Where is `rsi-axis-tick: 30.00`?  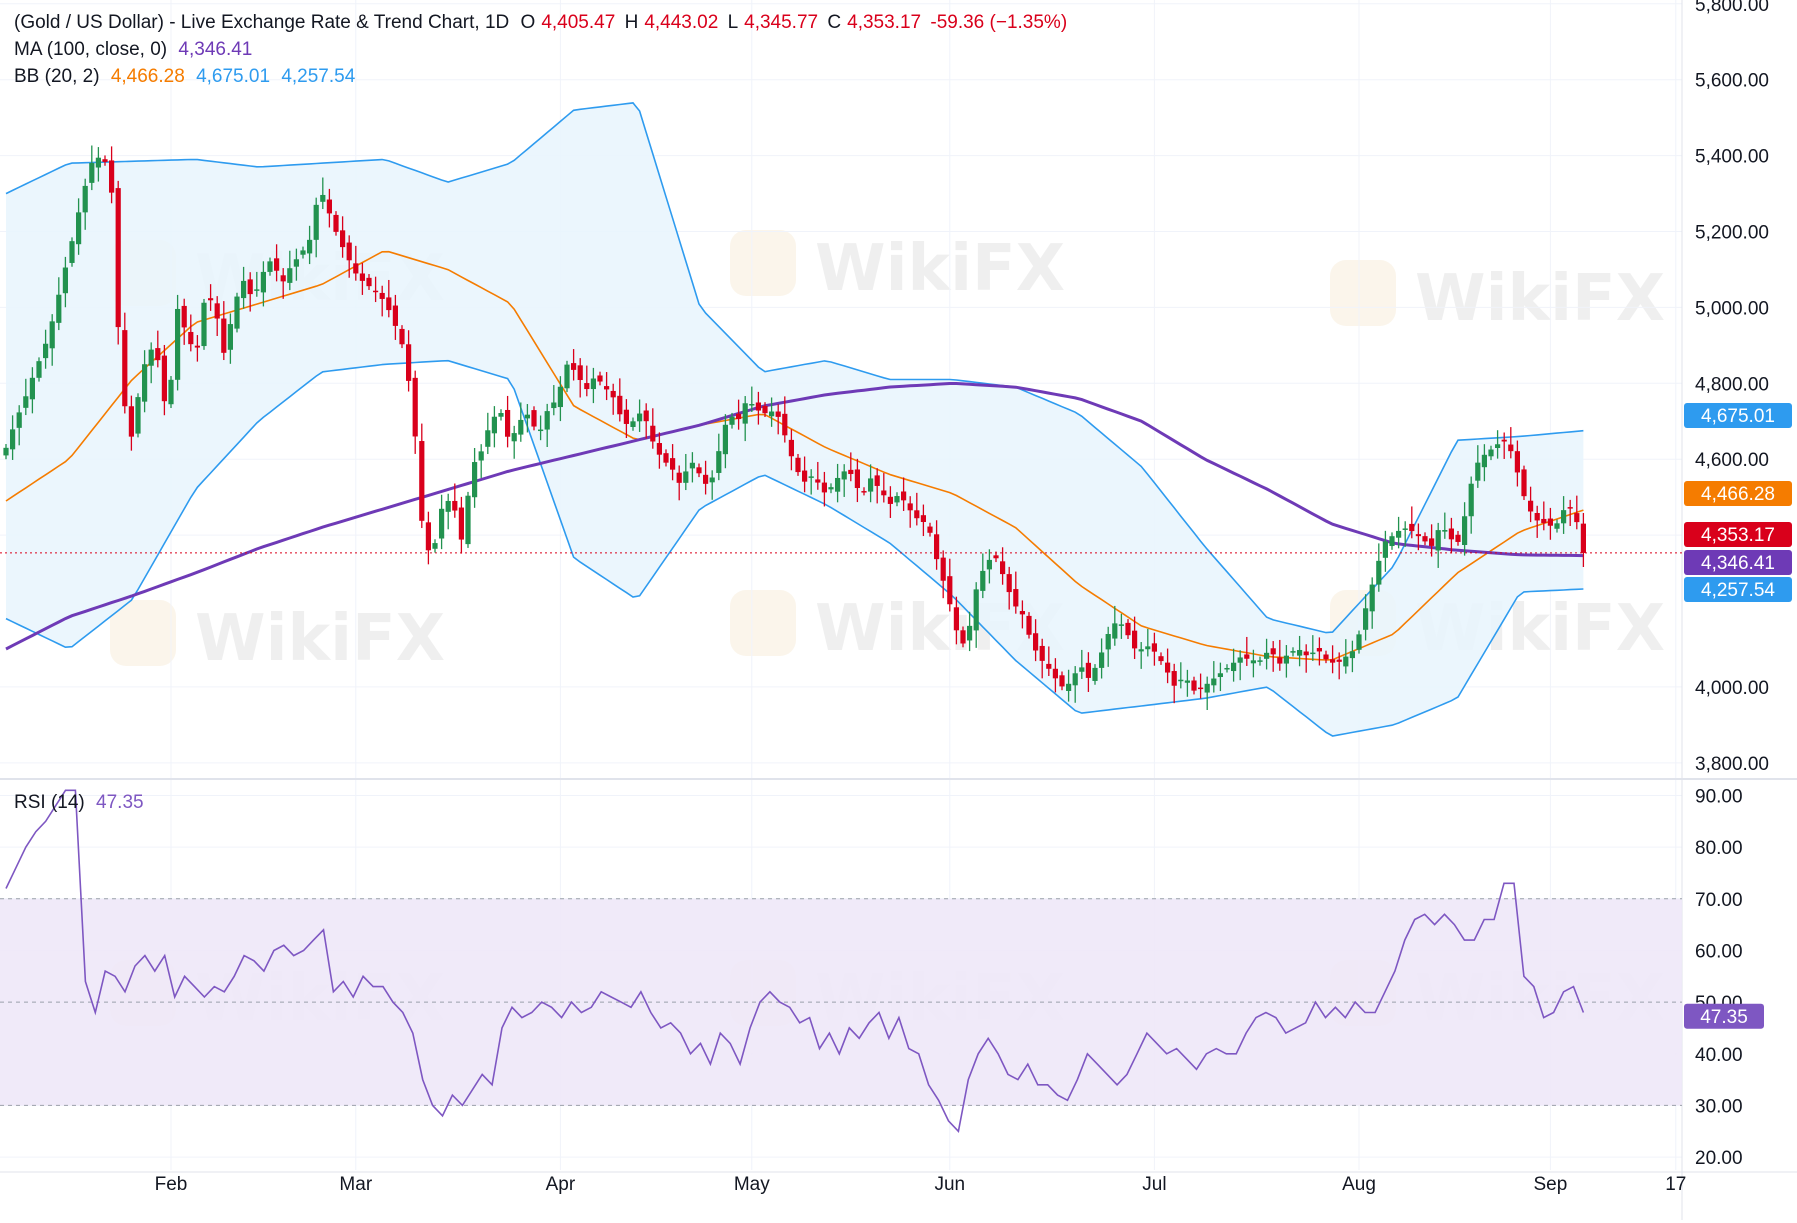 rsi-axis-tick: 30.00 is located at coordinates (1719, 1106).